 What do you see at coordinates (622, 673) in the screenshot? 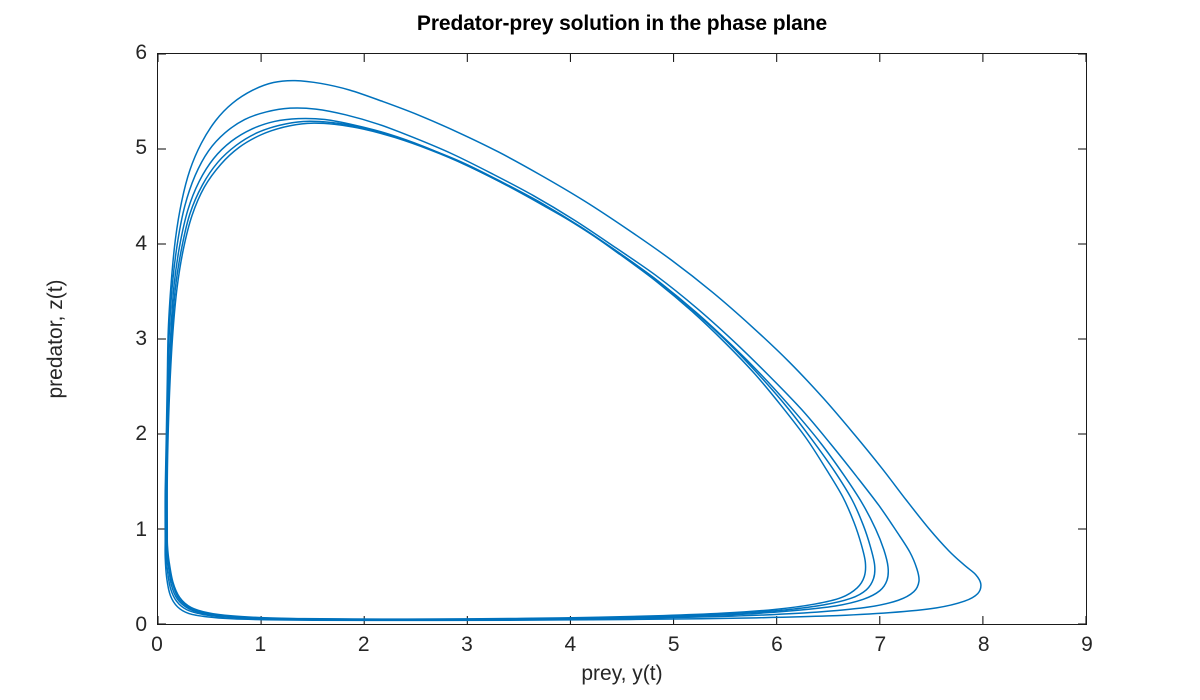
I see `x-axis-label: prey, y(t)` at bounding box center [622, 673].